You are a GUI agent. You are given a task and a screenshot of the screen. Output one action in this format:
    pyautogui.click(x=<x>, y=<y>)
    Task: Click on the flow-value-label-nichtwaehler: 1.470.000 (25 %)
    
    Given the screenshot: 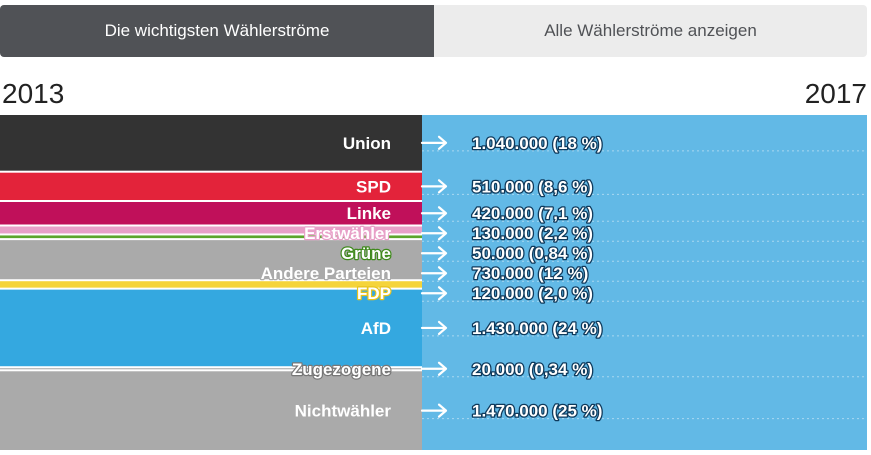 What is the action you would take?
    pyautogui.click(x=537, y=411)
    